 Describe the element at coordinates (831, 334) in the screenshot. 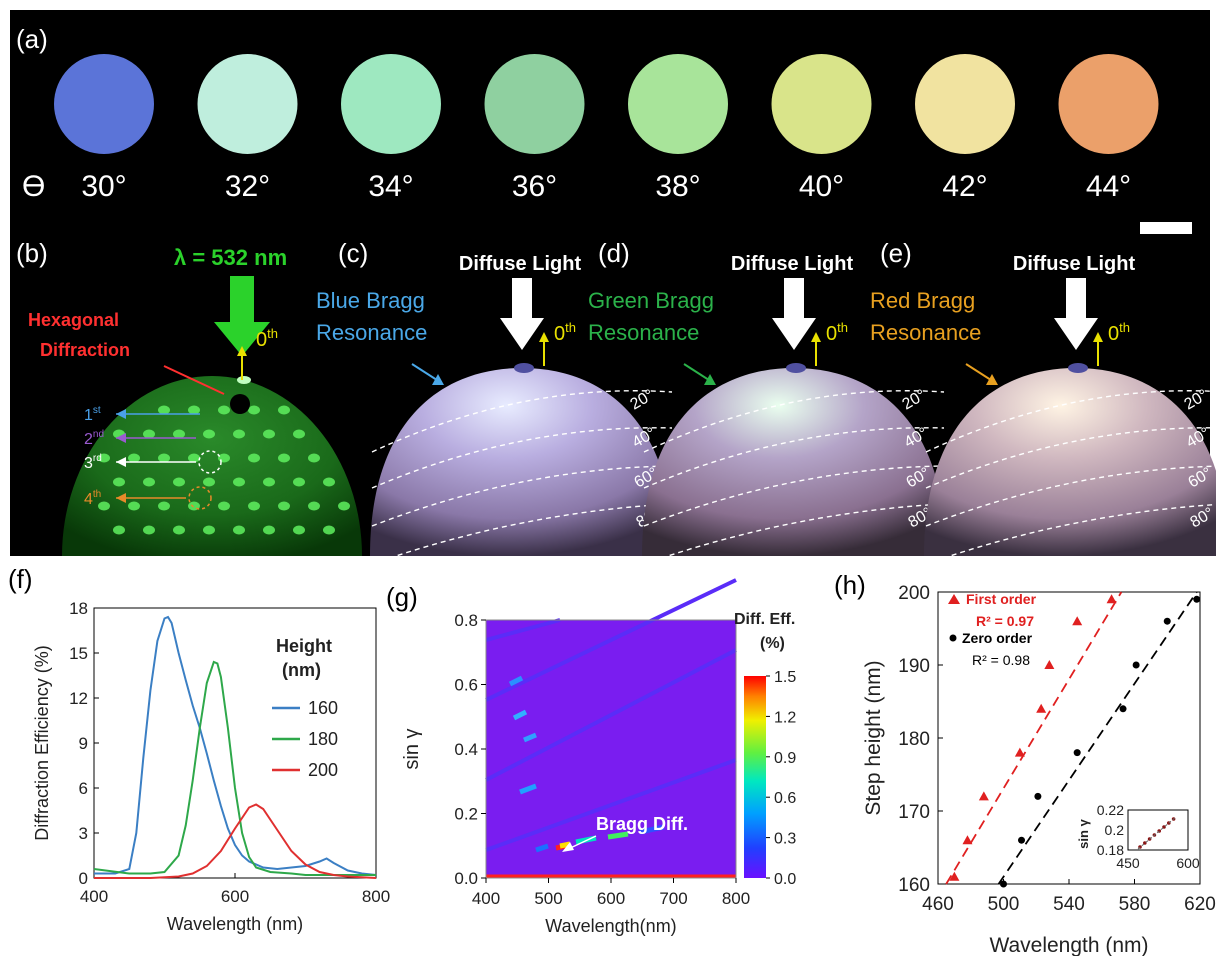

I see `zero-order-number: 0` at that location.